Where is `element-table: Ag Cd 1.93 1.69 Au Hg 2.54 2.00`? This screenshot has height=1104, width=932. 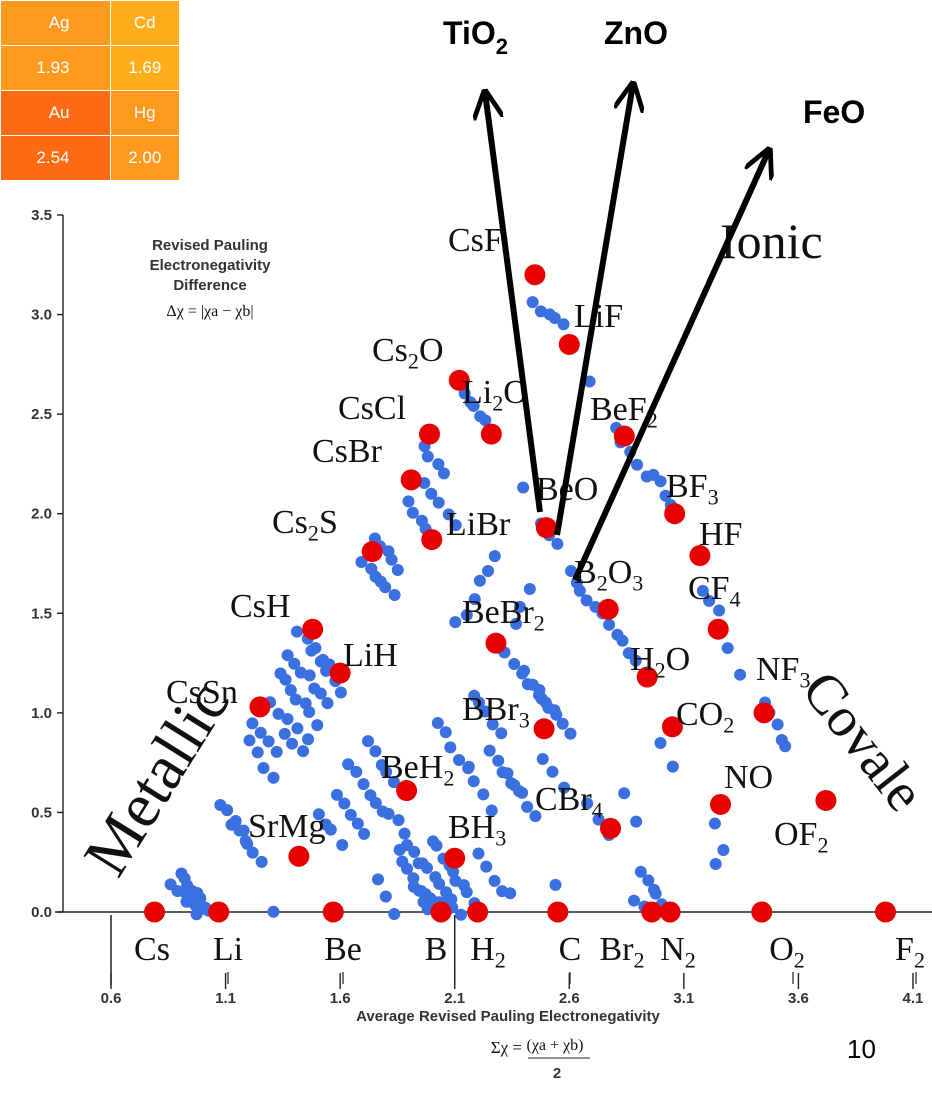
element-table: Ag Cd 1.93 1.69 Au Hg 2.54 2.00 is located at coordinates (90, 90).